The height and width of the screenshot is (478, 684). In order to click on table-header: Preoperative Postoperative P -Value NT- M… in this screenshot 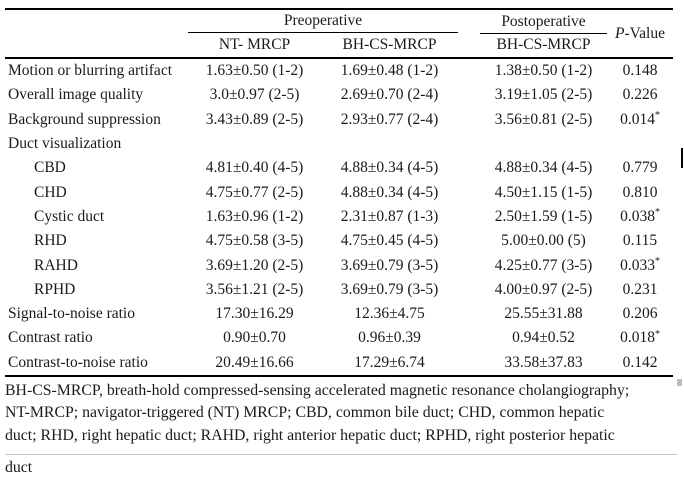, I will do `click(339, 34)`.